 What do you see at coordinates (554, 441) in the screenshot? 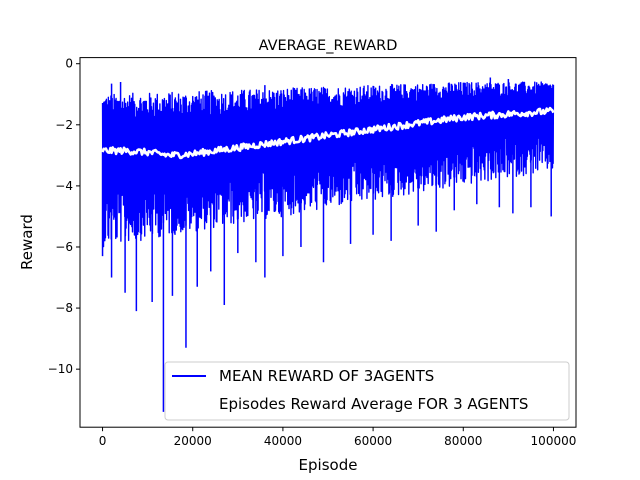
I see `x-tick-label: 100000` at bounding box center [554, 441].